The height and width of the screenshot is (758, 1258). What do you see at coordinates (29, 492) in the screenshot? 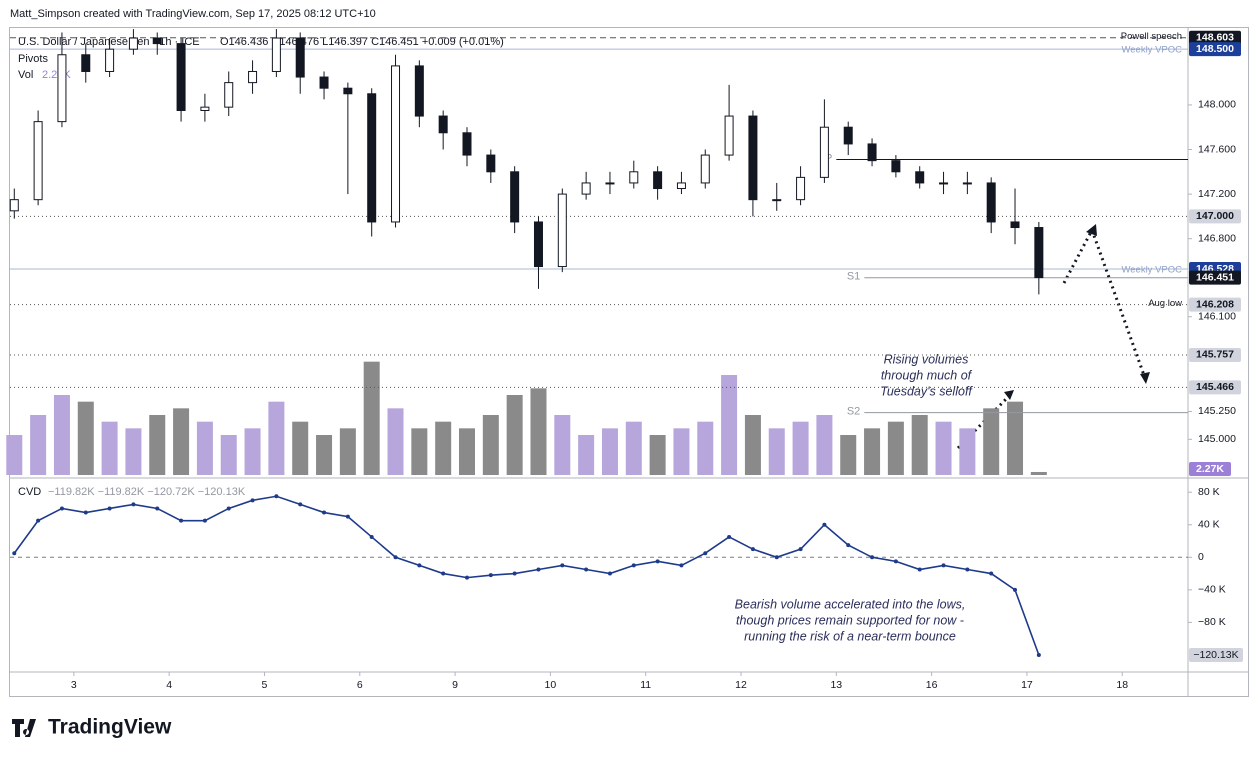
I see `cvd-name: CVD` at bounding box center [29, 492].